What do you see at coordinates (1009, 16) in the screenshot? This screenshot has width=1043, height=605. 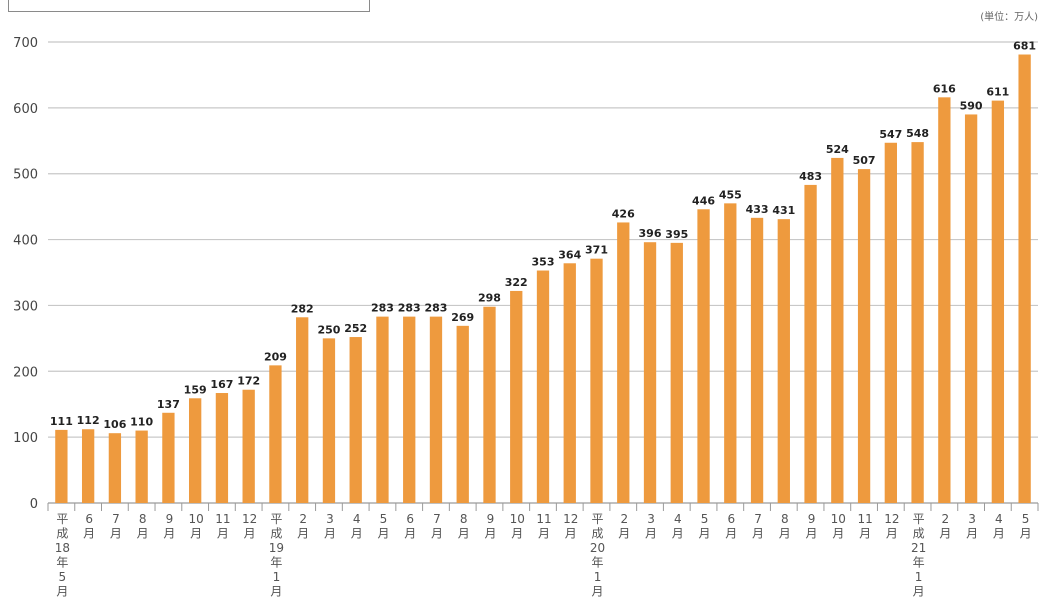 I see `unit-label: (単位：万人)` at bounding box center [1009, 16].